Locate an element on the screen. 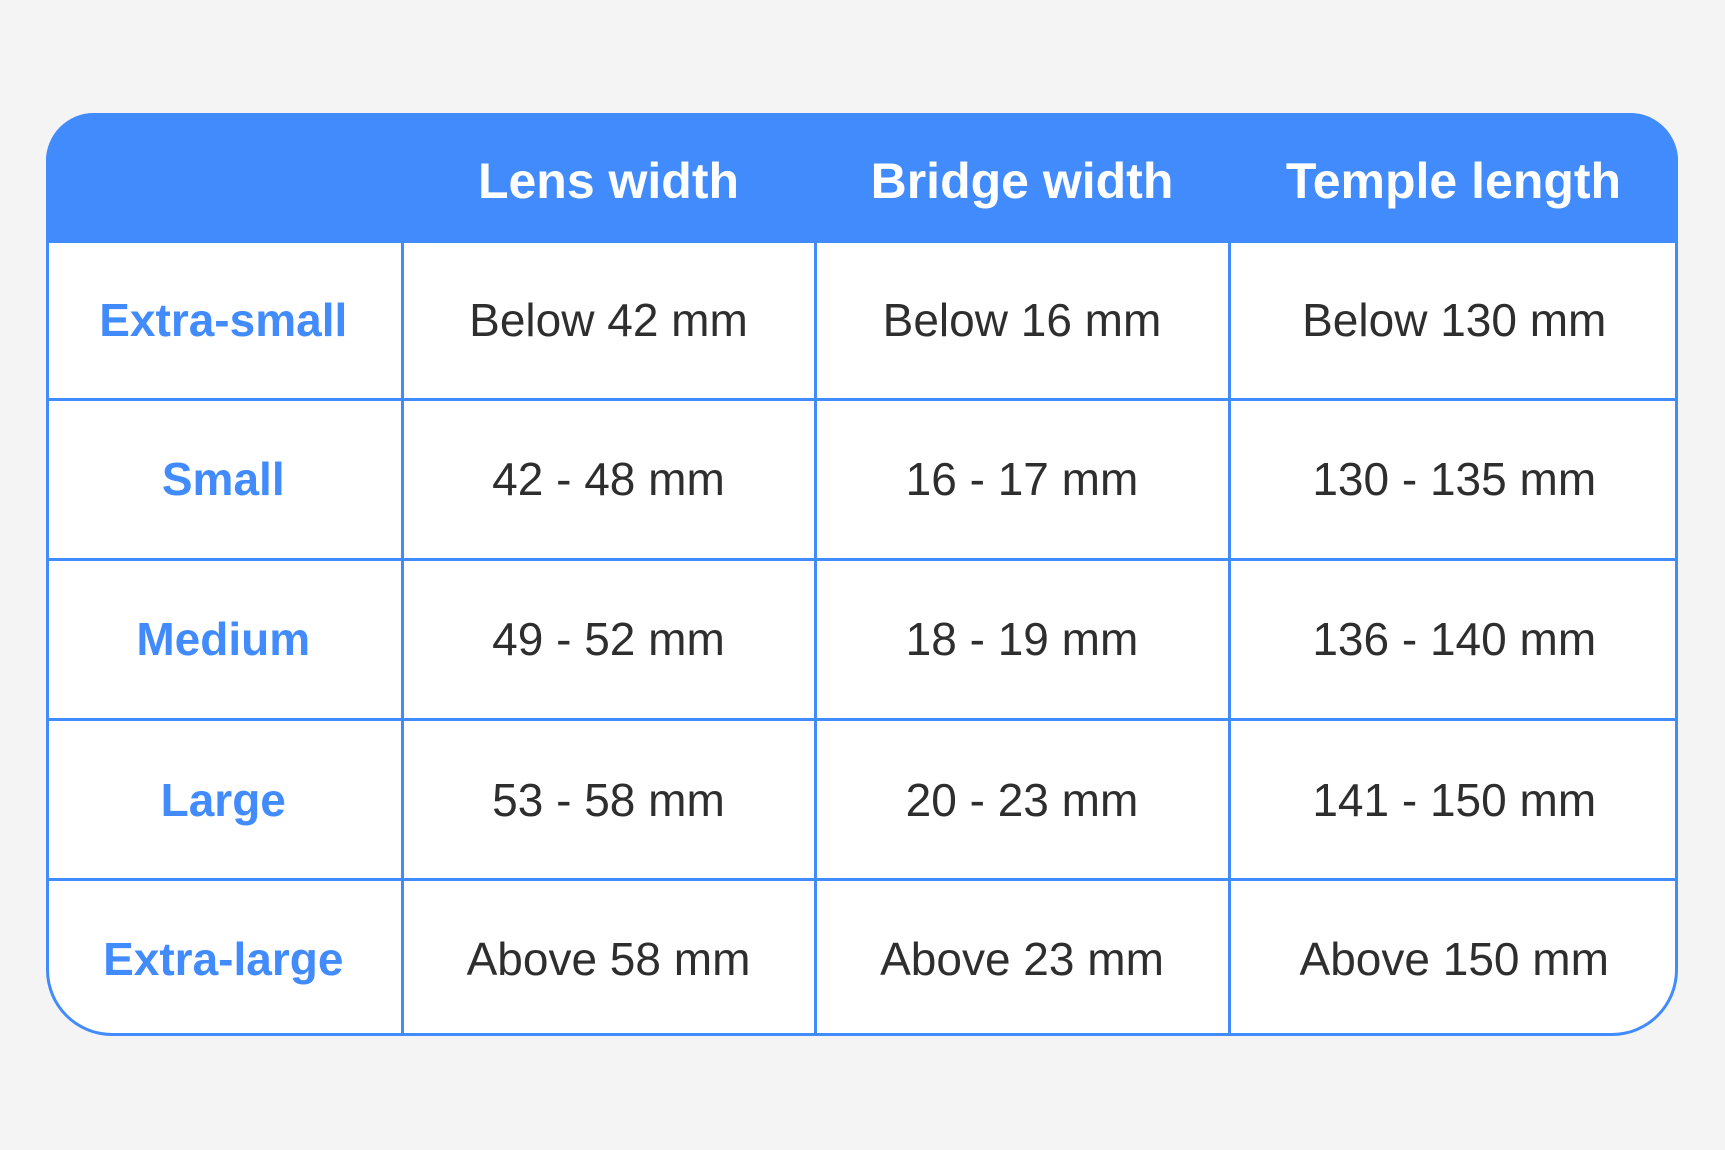 Image resolution: width=1725 pixels, height=1150 pixels. temple-length-cell: 136 - 140 mm is located at coordinates (1452, 639).